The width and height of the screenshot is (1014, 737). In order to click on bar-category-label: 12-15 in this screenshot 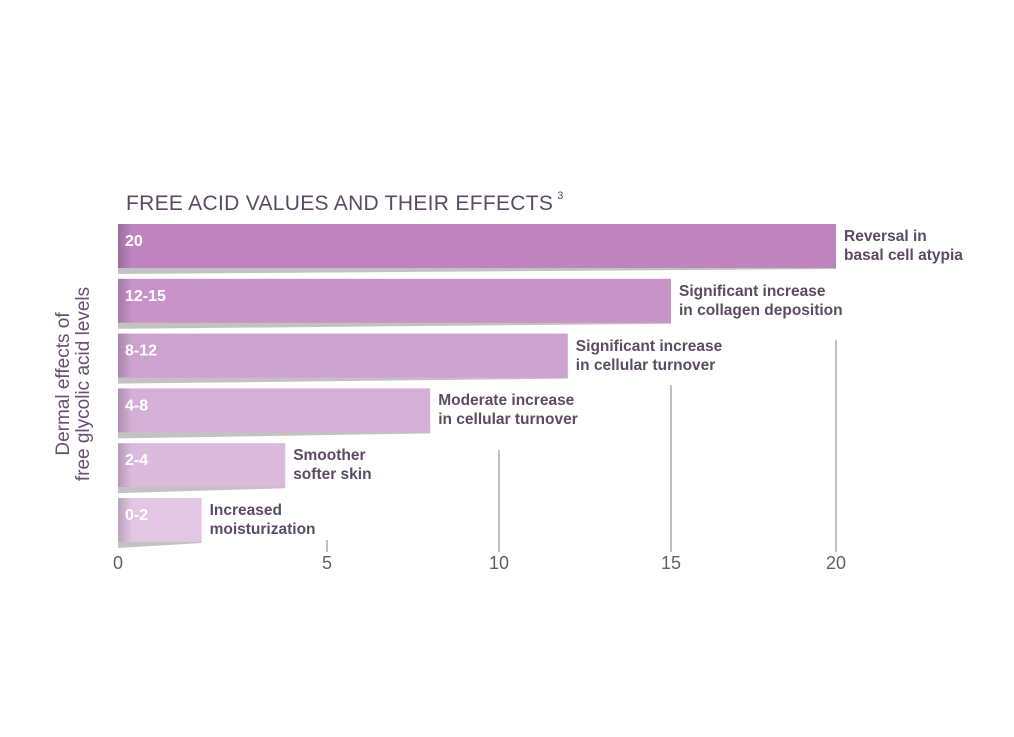, I will do `click(145, 296)`.